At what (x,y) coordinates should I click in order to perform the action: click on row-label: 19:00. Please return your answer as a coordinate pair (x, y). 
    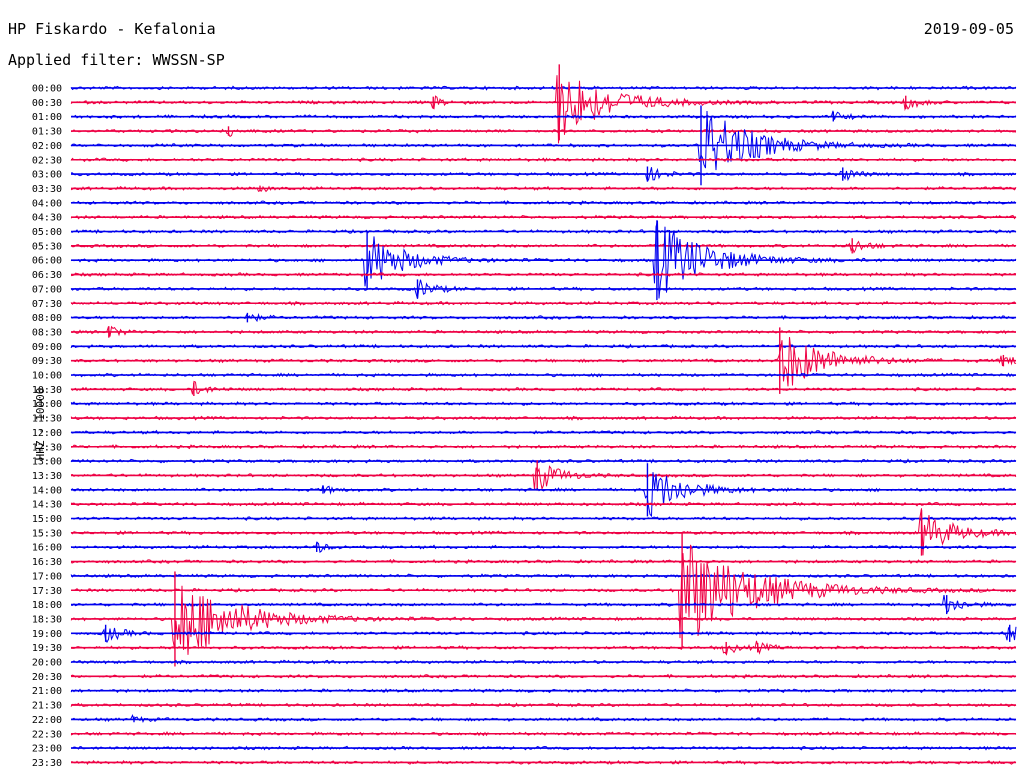
    Looking at the image, I should click on (47, 634).